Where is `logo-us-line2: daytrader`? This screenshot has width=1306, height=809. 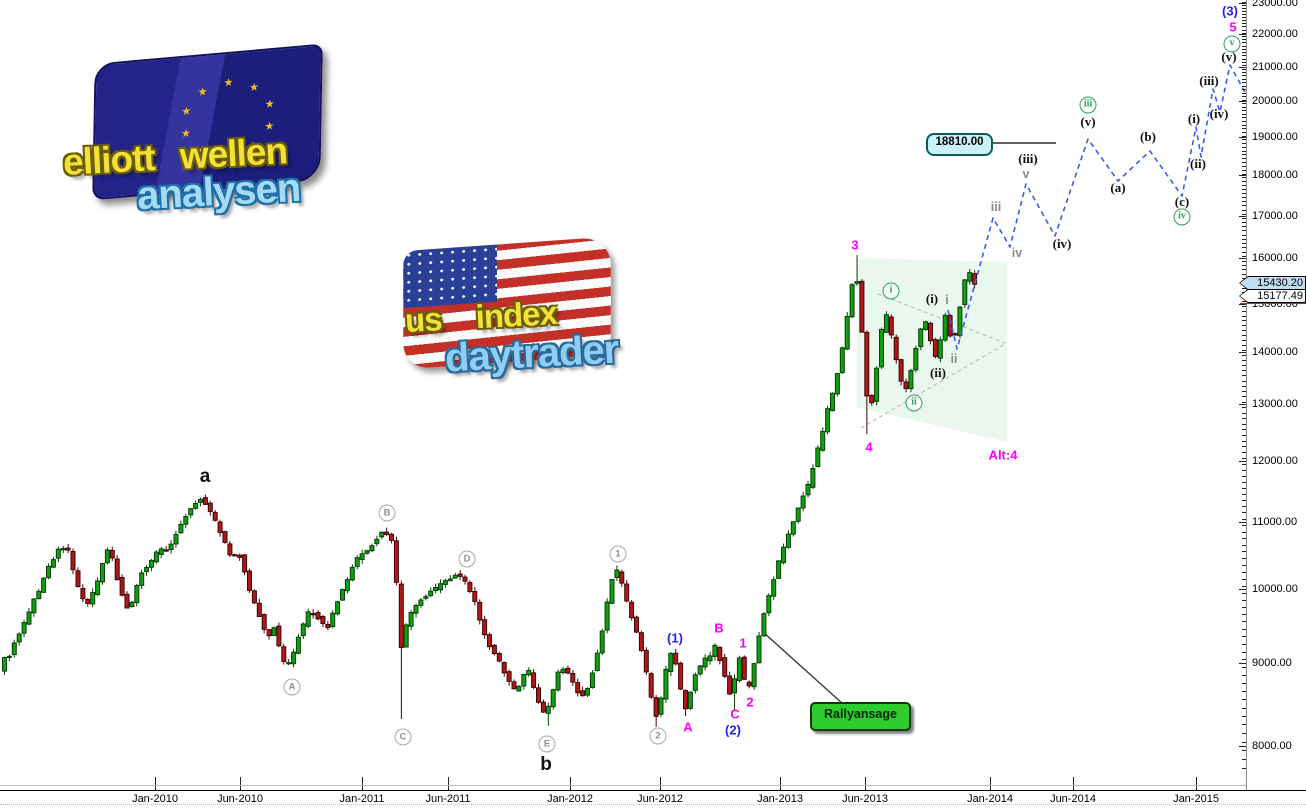 logo-us-line2: daytrader is located at coordinates (531, 354).